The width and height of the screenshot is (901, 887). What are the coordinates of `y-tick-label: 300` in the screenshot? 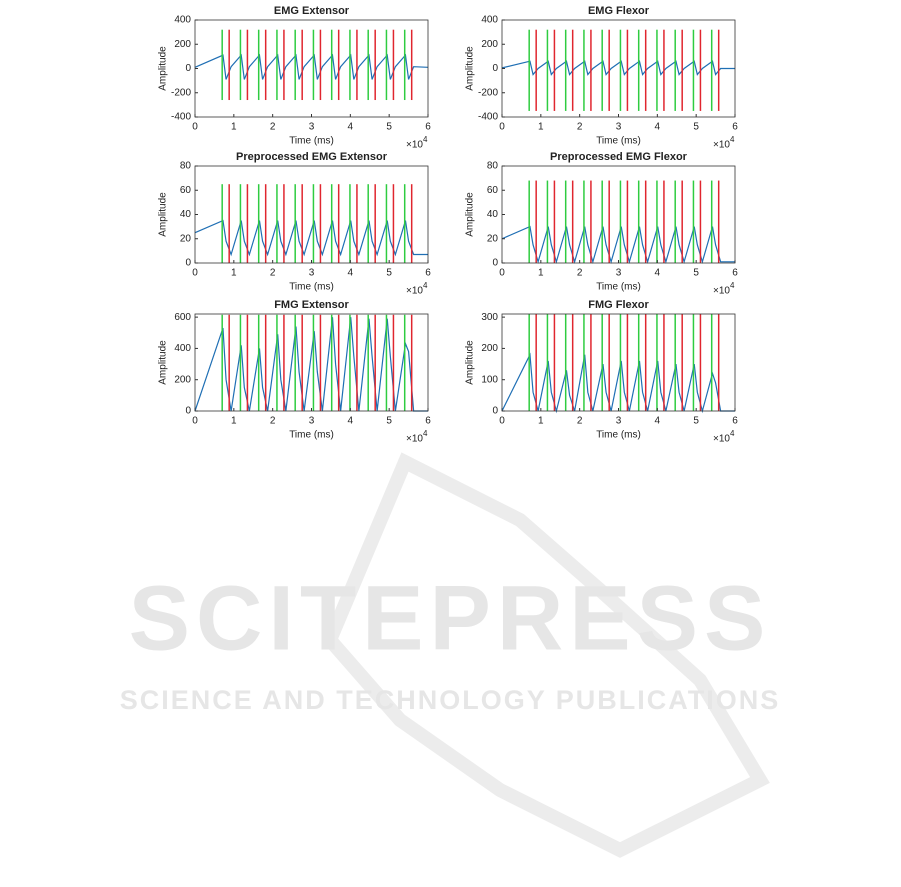 It's located at (489, 317).